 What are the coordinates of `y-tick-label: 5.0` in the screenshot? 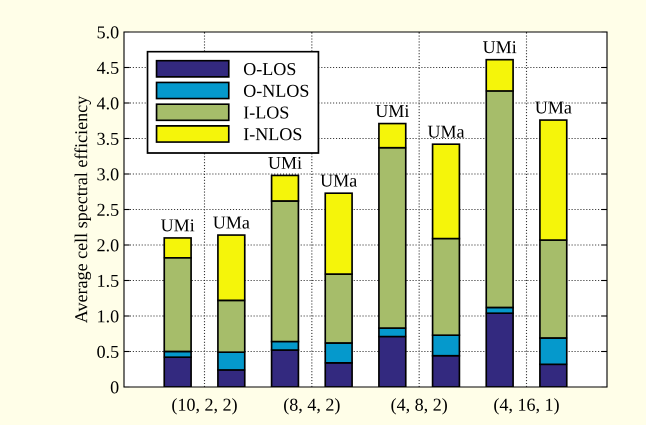 It's located at (108, 32).